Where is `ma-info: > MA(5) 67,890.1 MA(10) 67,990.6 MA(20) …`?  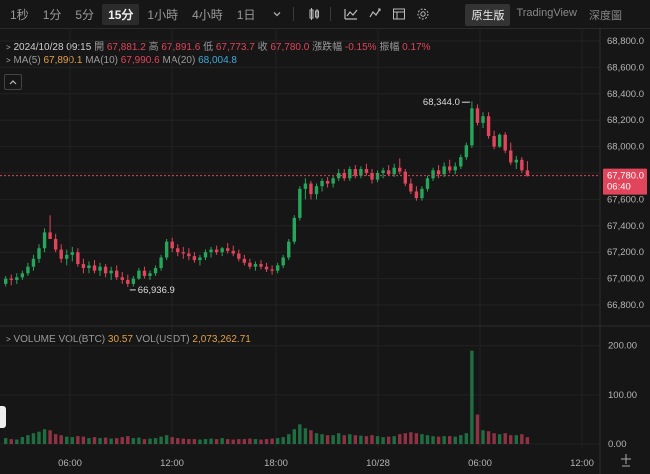
ma-info: > MA(5) 67,890.1 MA(10) 67,990.6 MA(20) … is located at coordinates (121, 60).